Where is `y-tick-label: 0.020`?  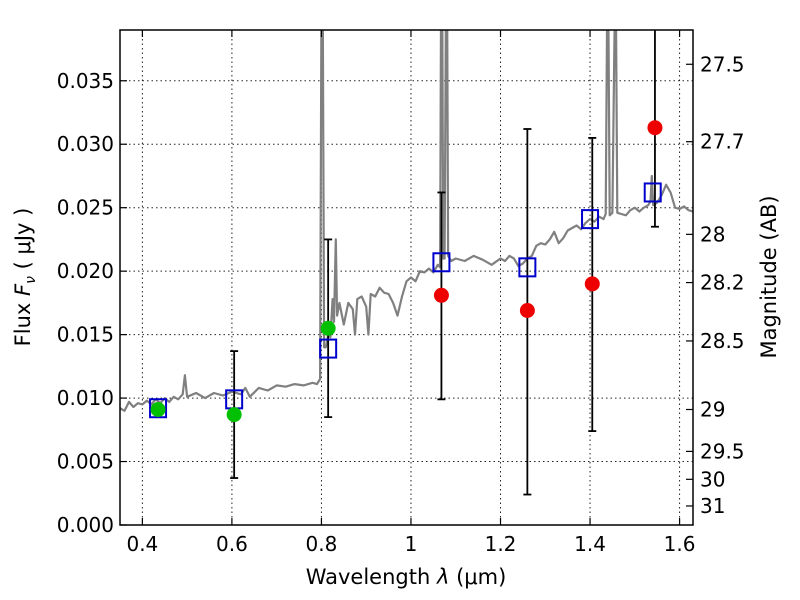
y-tick-label: 0.020 is located at coordinates (85, 271).